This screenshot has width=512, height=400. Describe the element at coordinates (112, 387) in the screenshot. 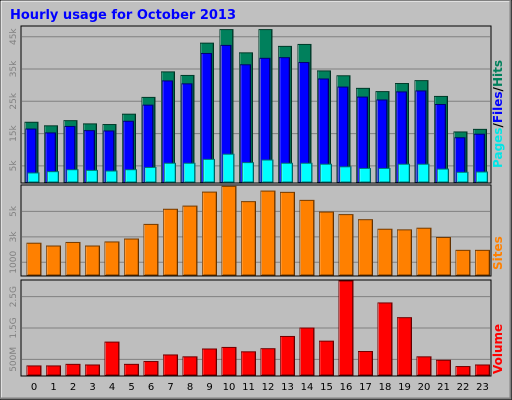

I see `x-tick-label: 4` at that location.